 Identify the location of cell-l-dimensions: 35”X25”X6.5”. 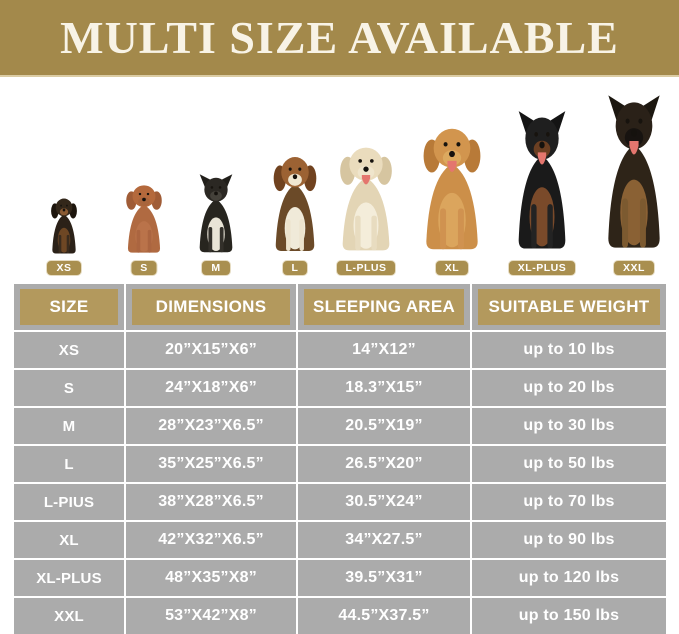
(211, 464).